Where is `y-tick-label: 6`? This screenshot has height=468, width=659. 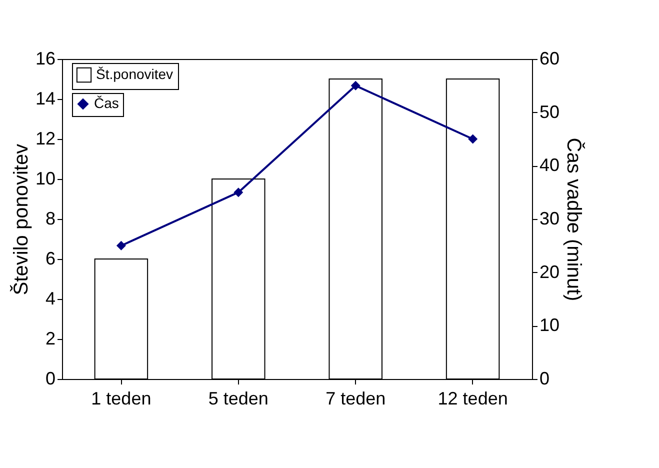
y-tick-label: 6 is located at coordinates (50, 258).